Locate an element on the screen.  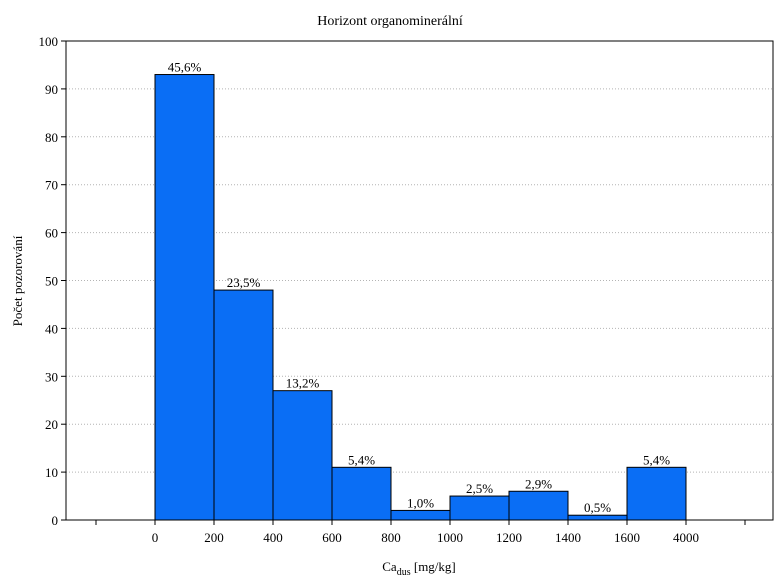
y-tick-label: 90 is located at coordinates (51, 89).